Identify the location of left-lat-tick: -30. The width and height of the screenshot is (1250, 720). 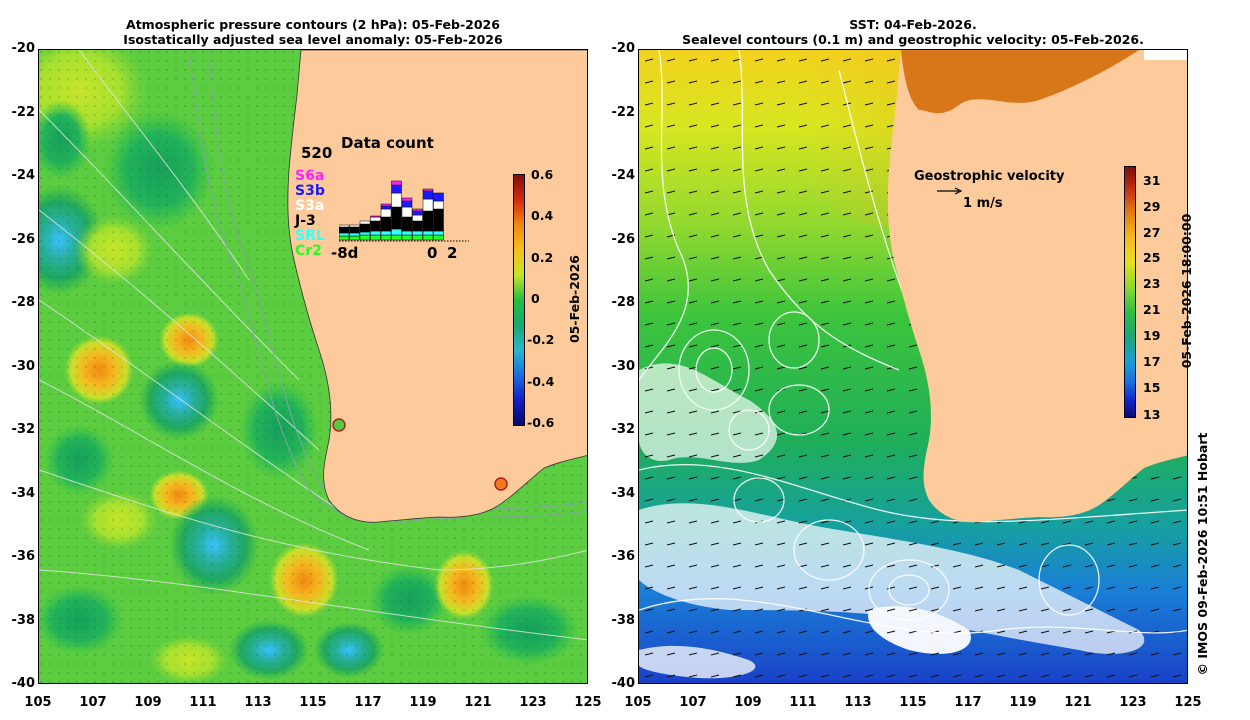
(23, 366).